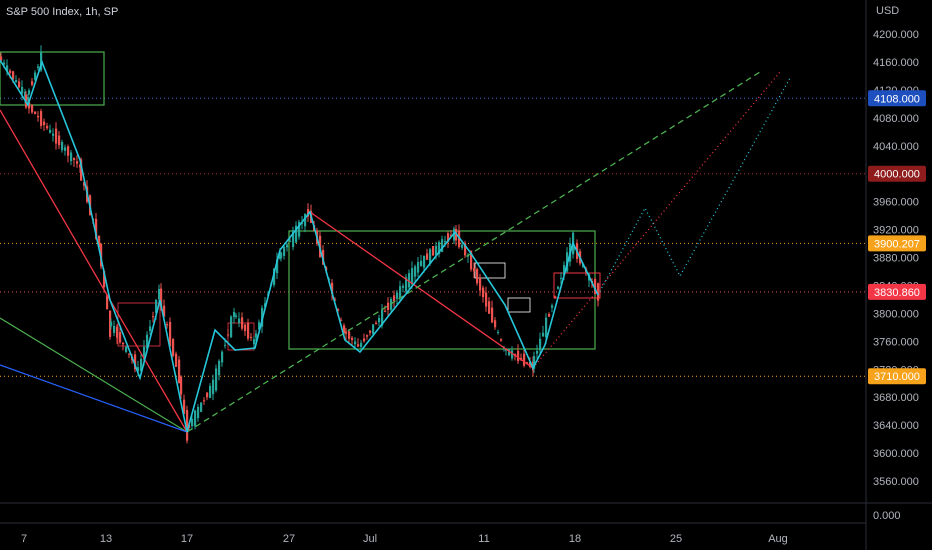 The image size is (932, 550). Describe the element at coordinates (887, 11) in the screenshot. I see `currency-label: USD` at that location.